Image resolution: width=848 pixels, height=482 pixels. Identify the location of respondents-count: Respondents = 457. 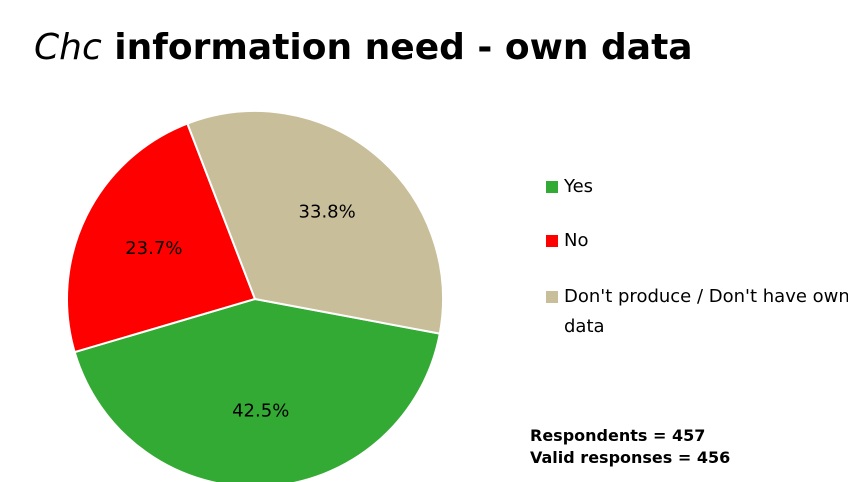
(618, 435).